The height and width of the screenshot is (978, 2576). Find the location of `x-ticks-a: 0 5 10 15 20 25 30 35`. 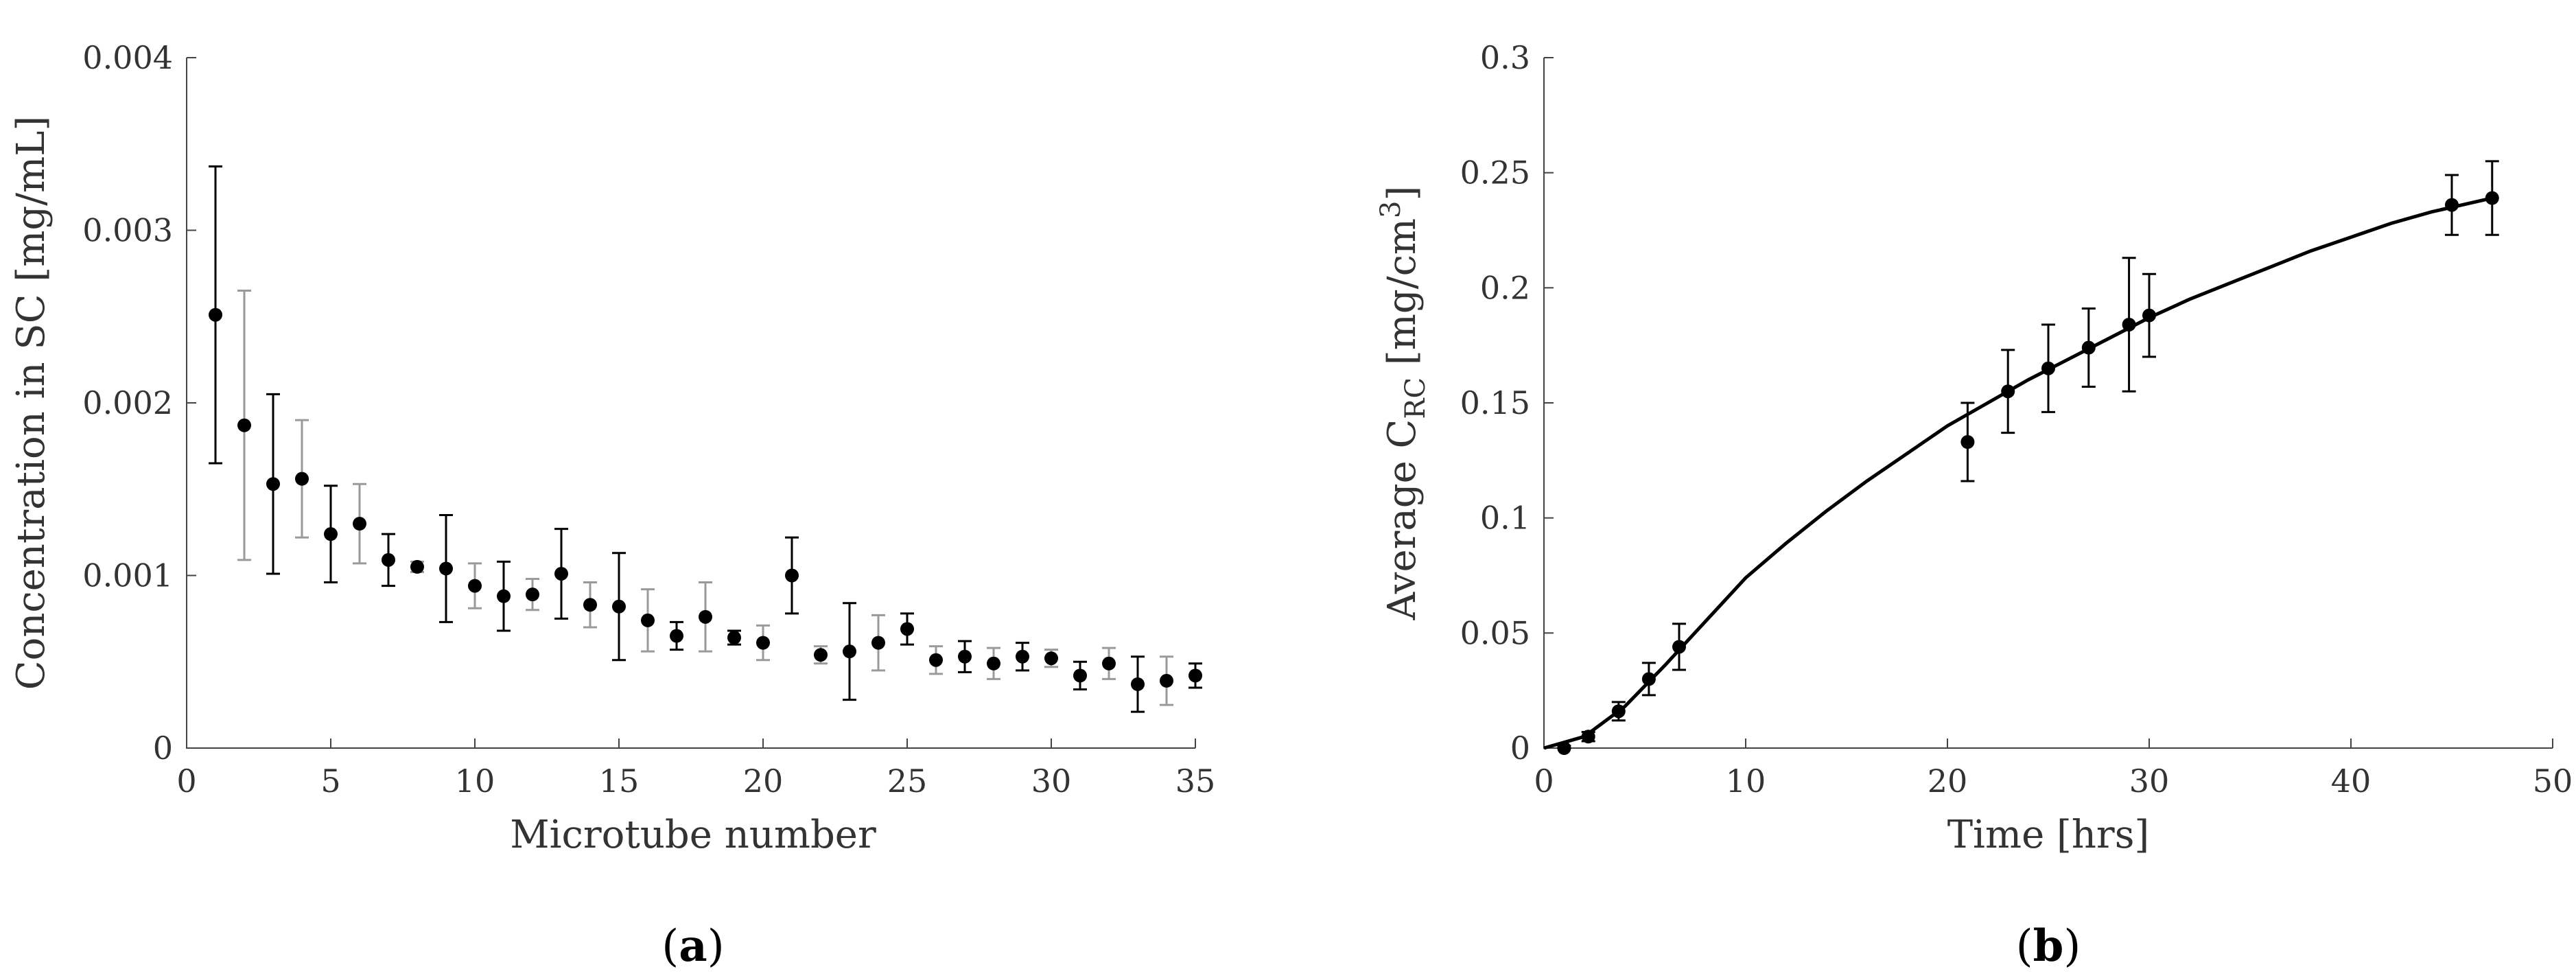

x-ticks-a: 0 5 10 15 20 25 30 35 is located at coordinates (695, 769).